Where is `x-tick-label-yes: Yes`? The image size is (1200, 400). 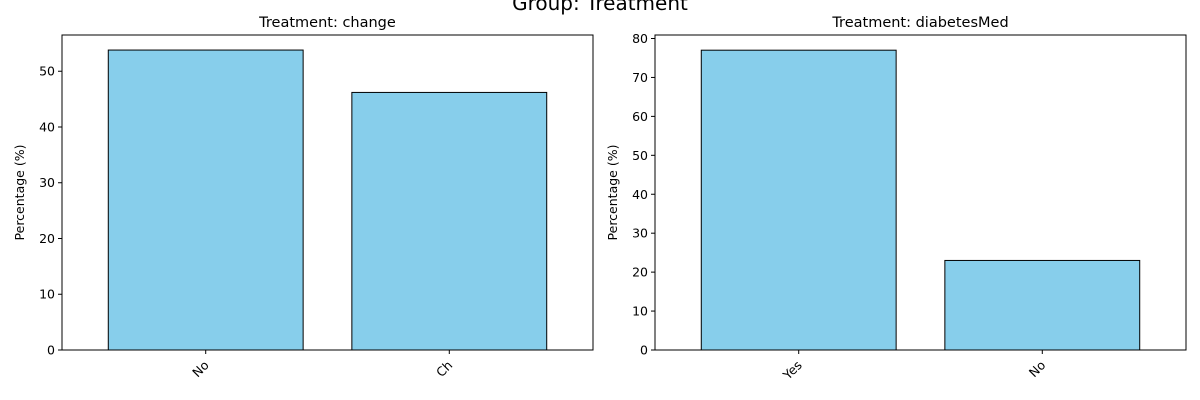 x-tick-label-yes: Yes is located at coordinates (792, 371).